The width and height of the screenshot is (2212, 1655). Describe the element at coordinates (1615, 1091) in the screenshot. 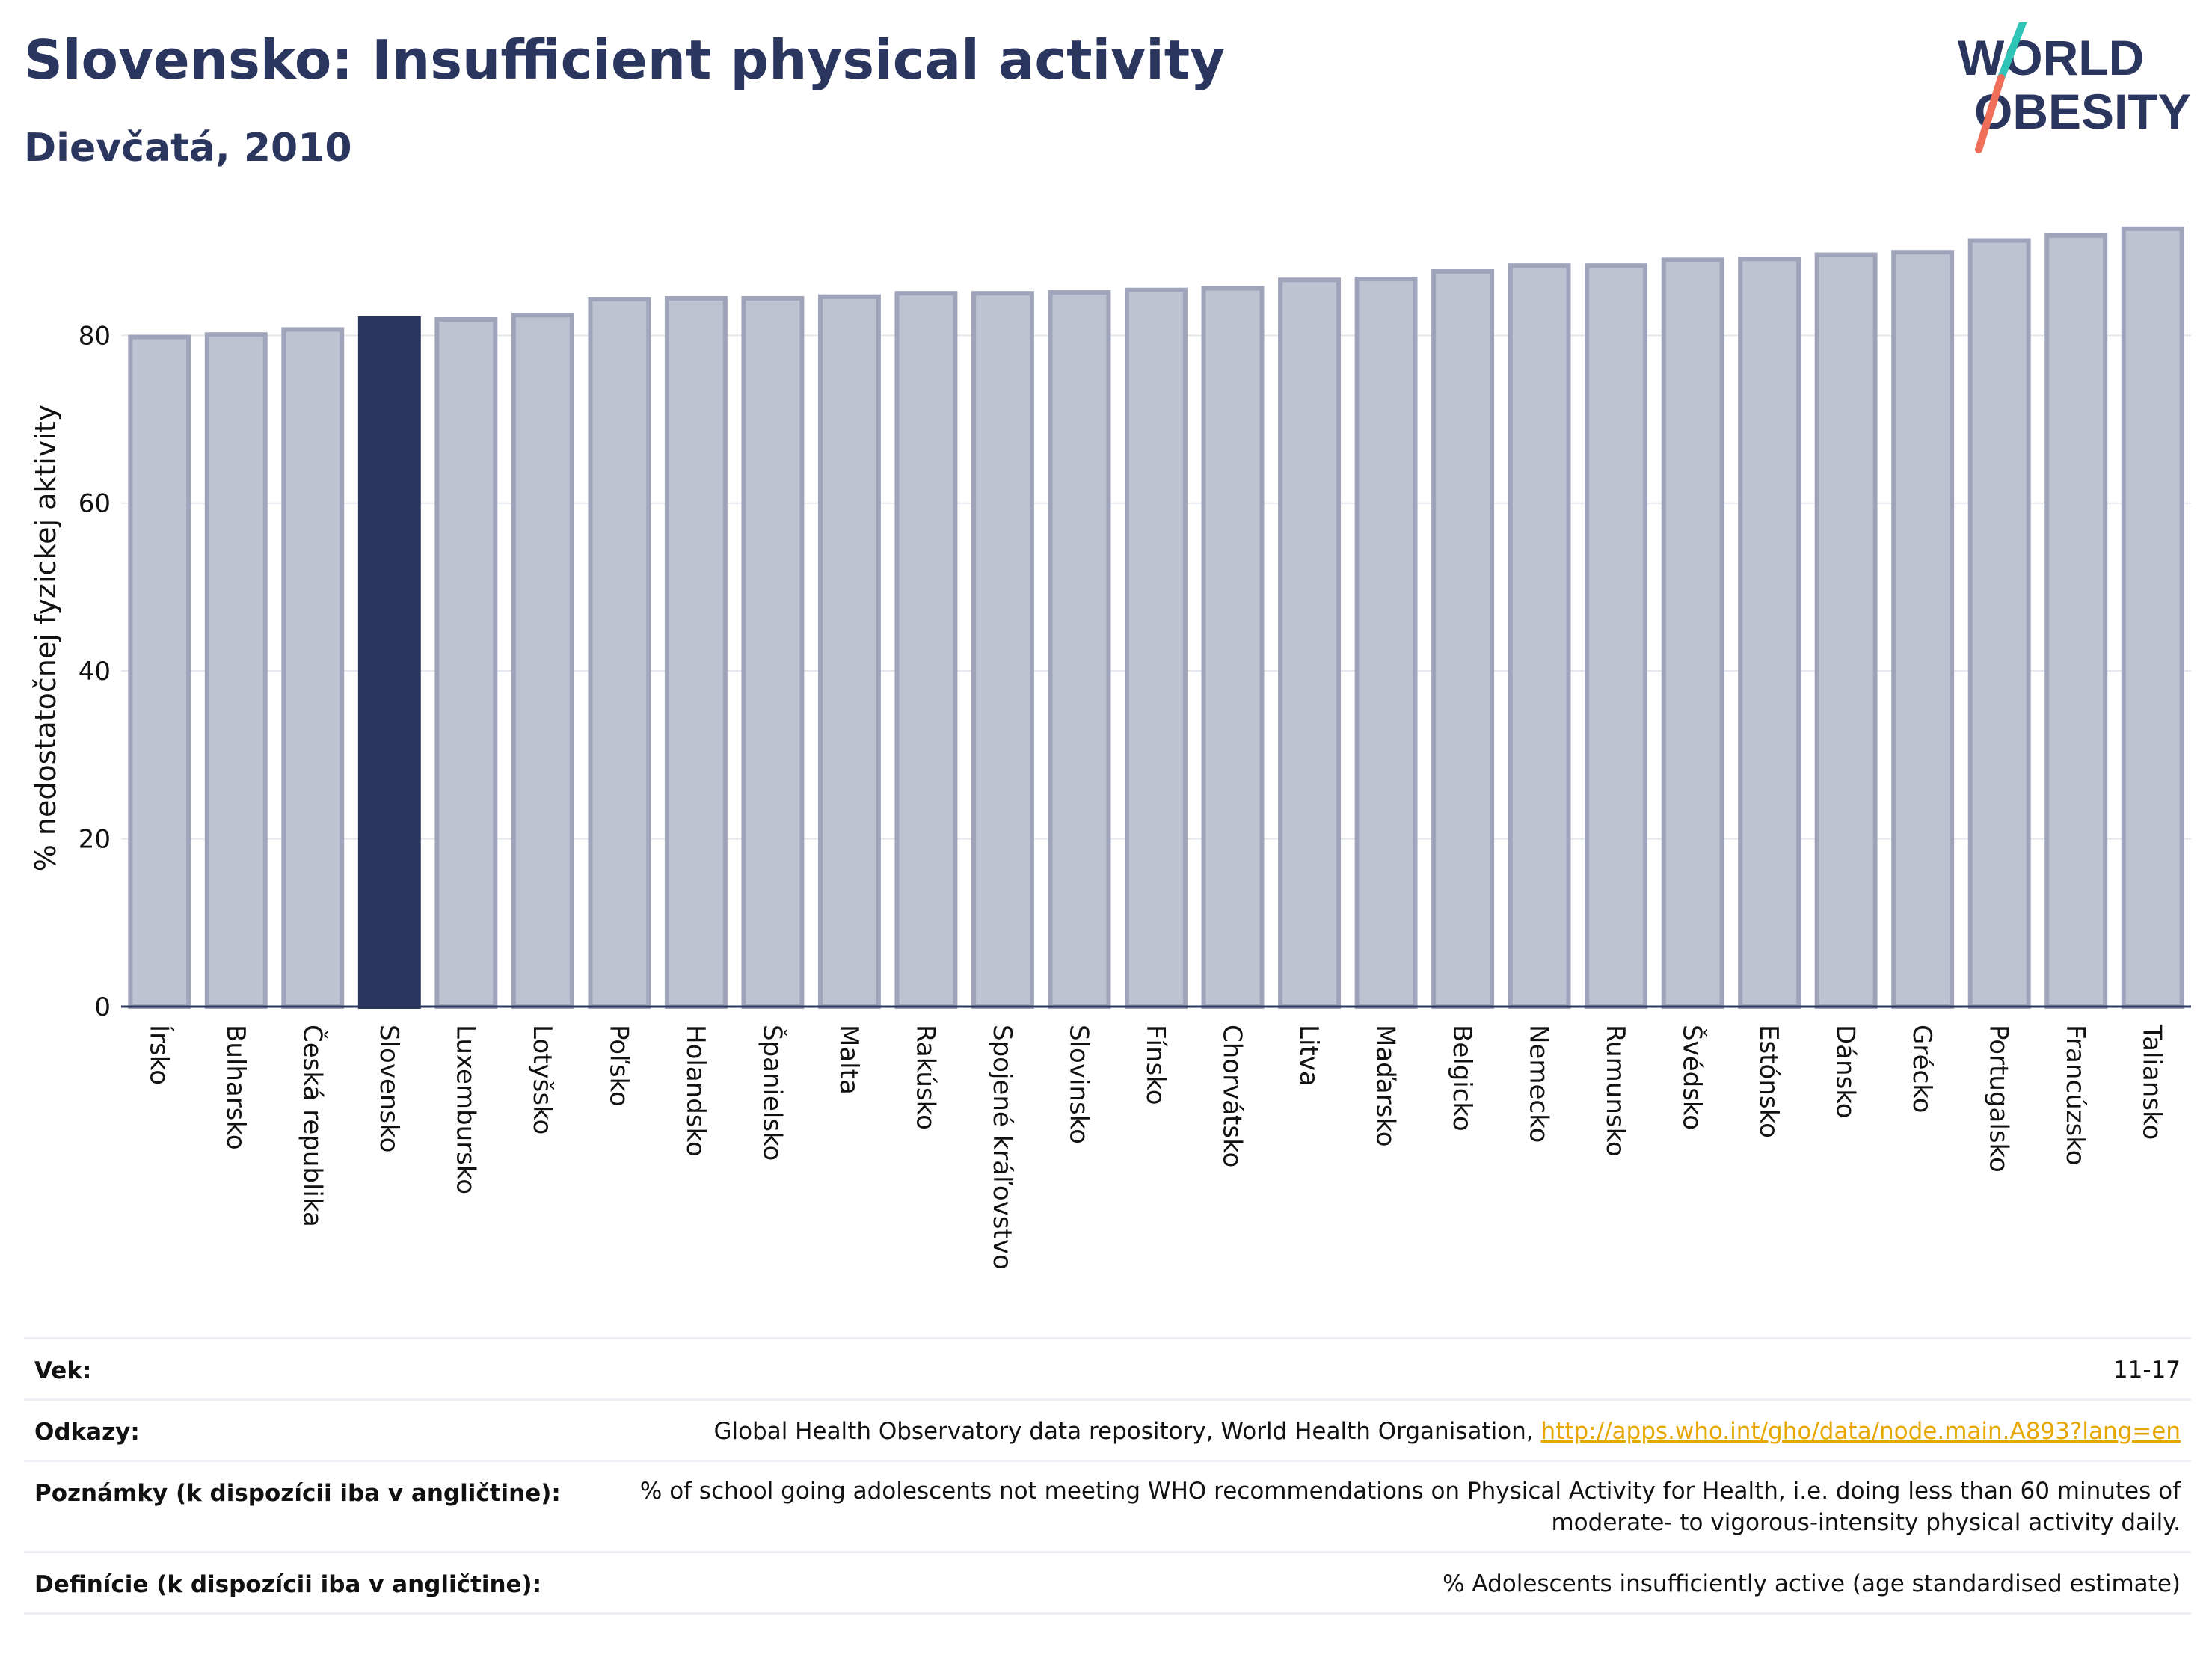

I see `x-tick-label: Rumunsko` at that location.